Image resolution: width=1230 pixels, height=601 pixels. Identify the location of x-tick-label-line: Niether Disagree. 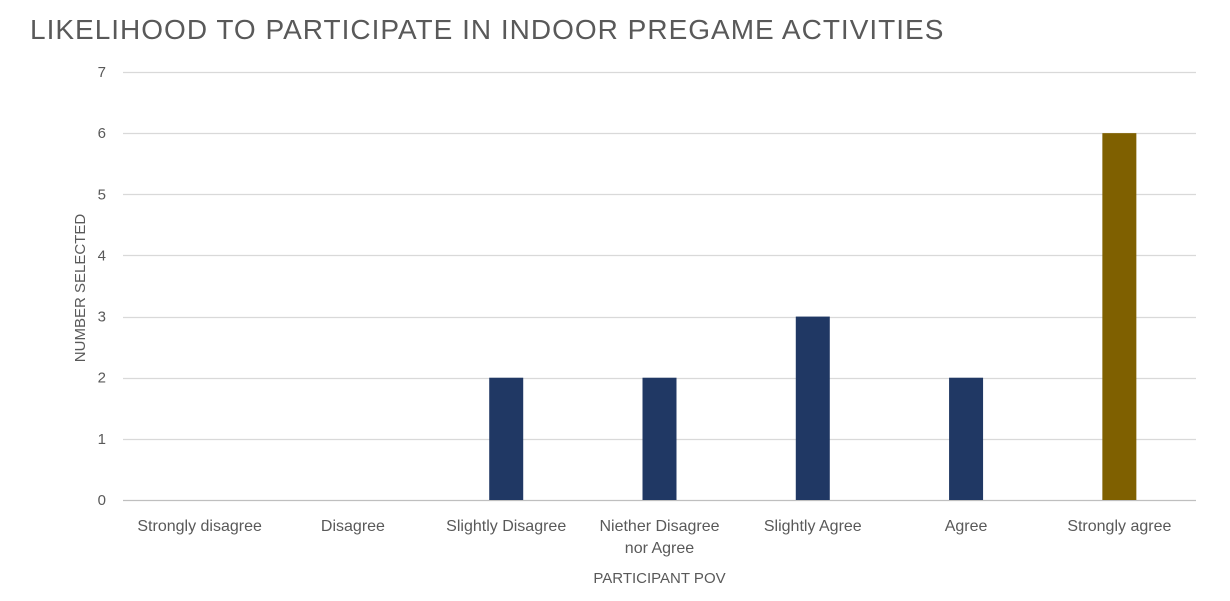
(659, 526).